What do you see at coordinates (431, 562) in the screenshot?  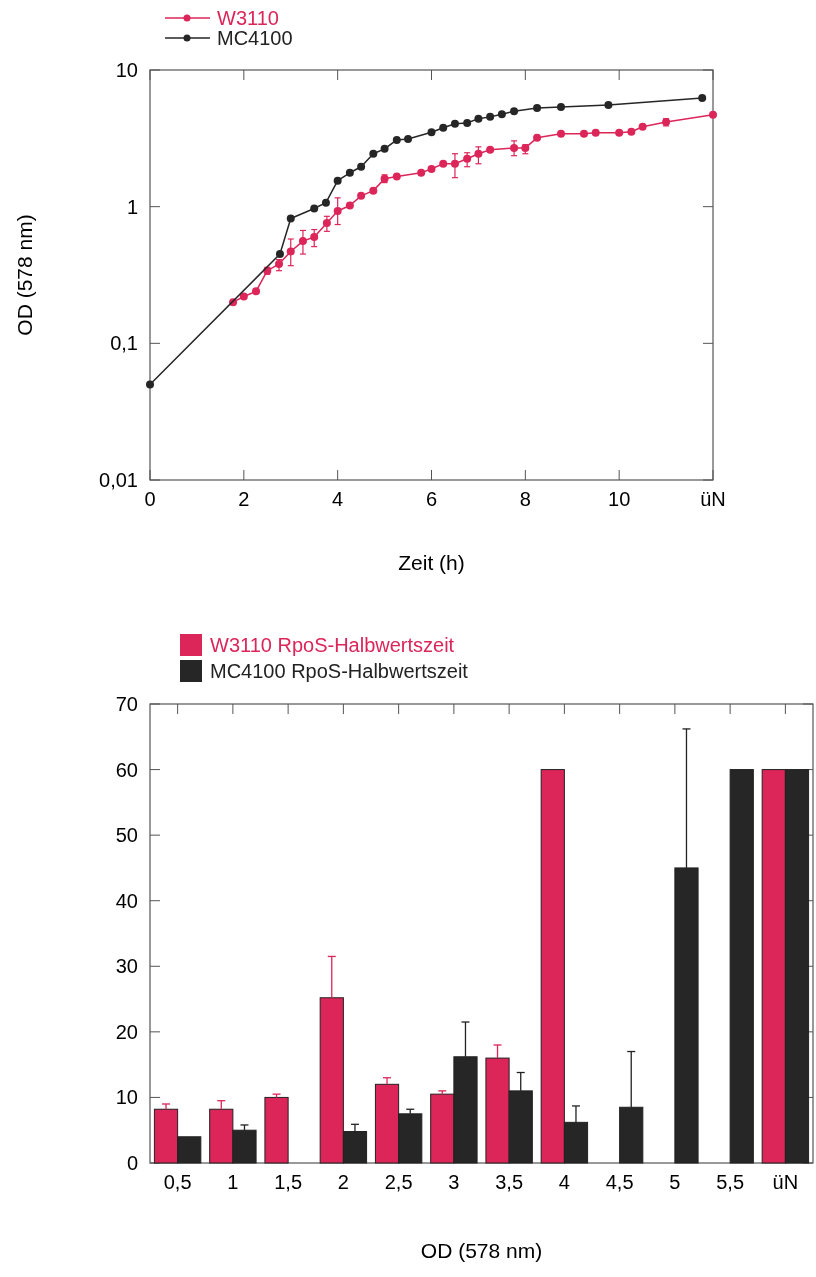 I see `x-axis-title: Zeit (h)` at bounding box center [431, 562].